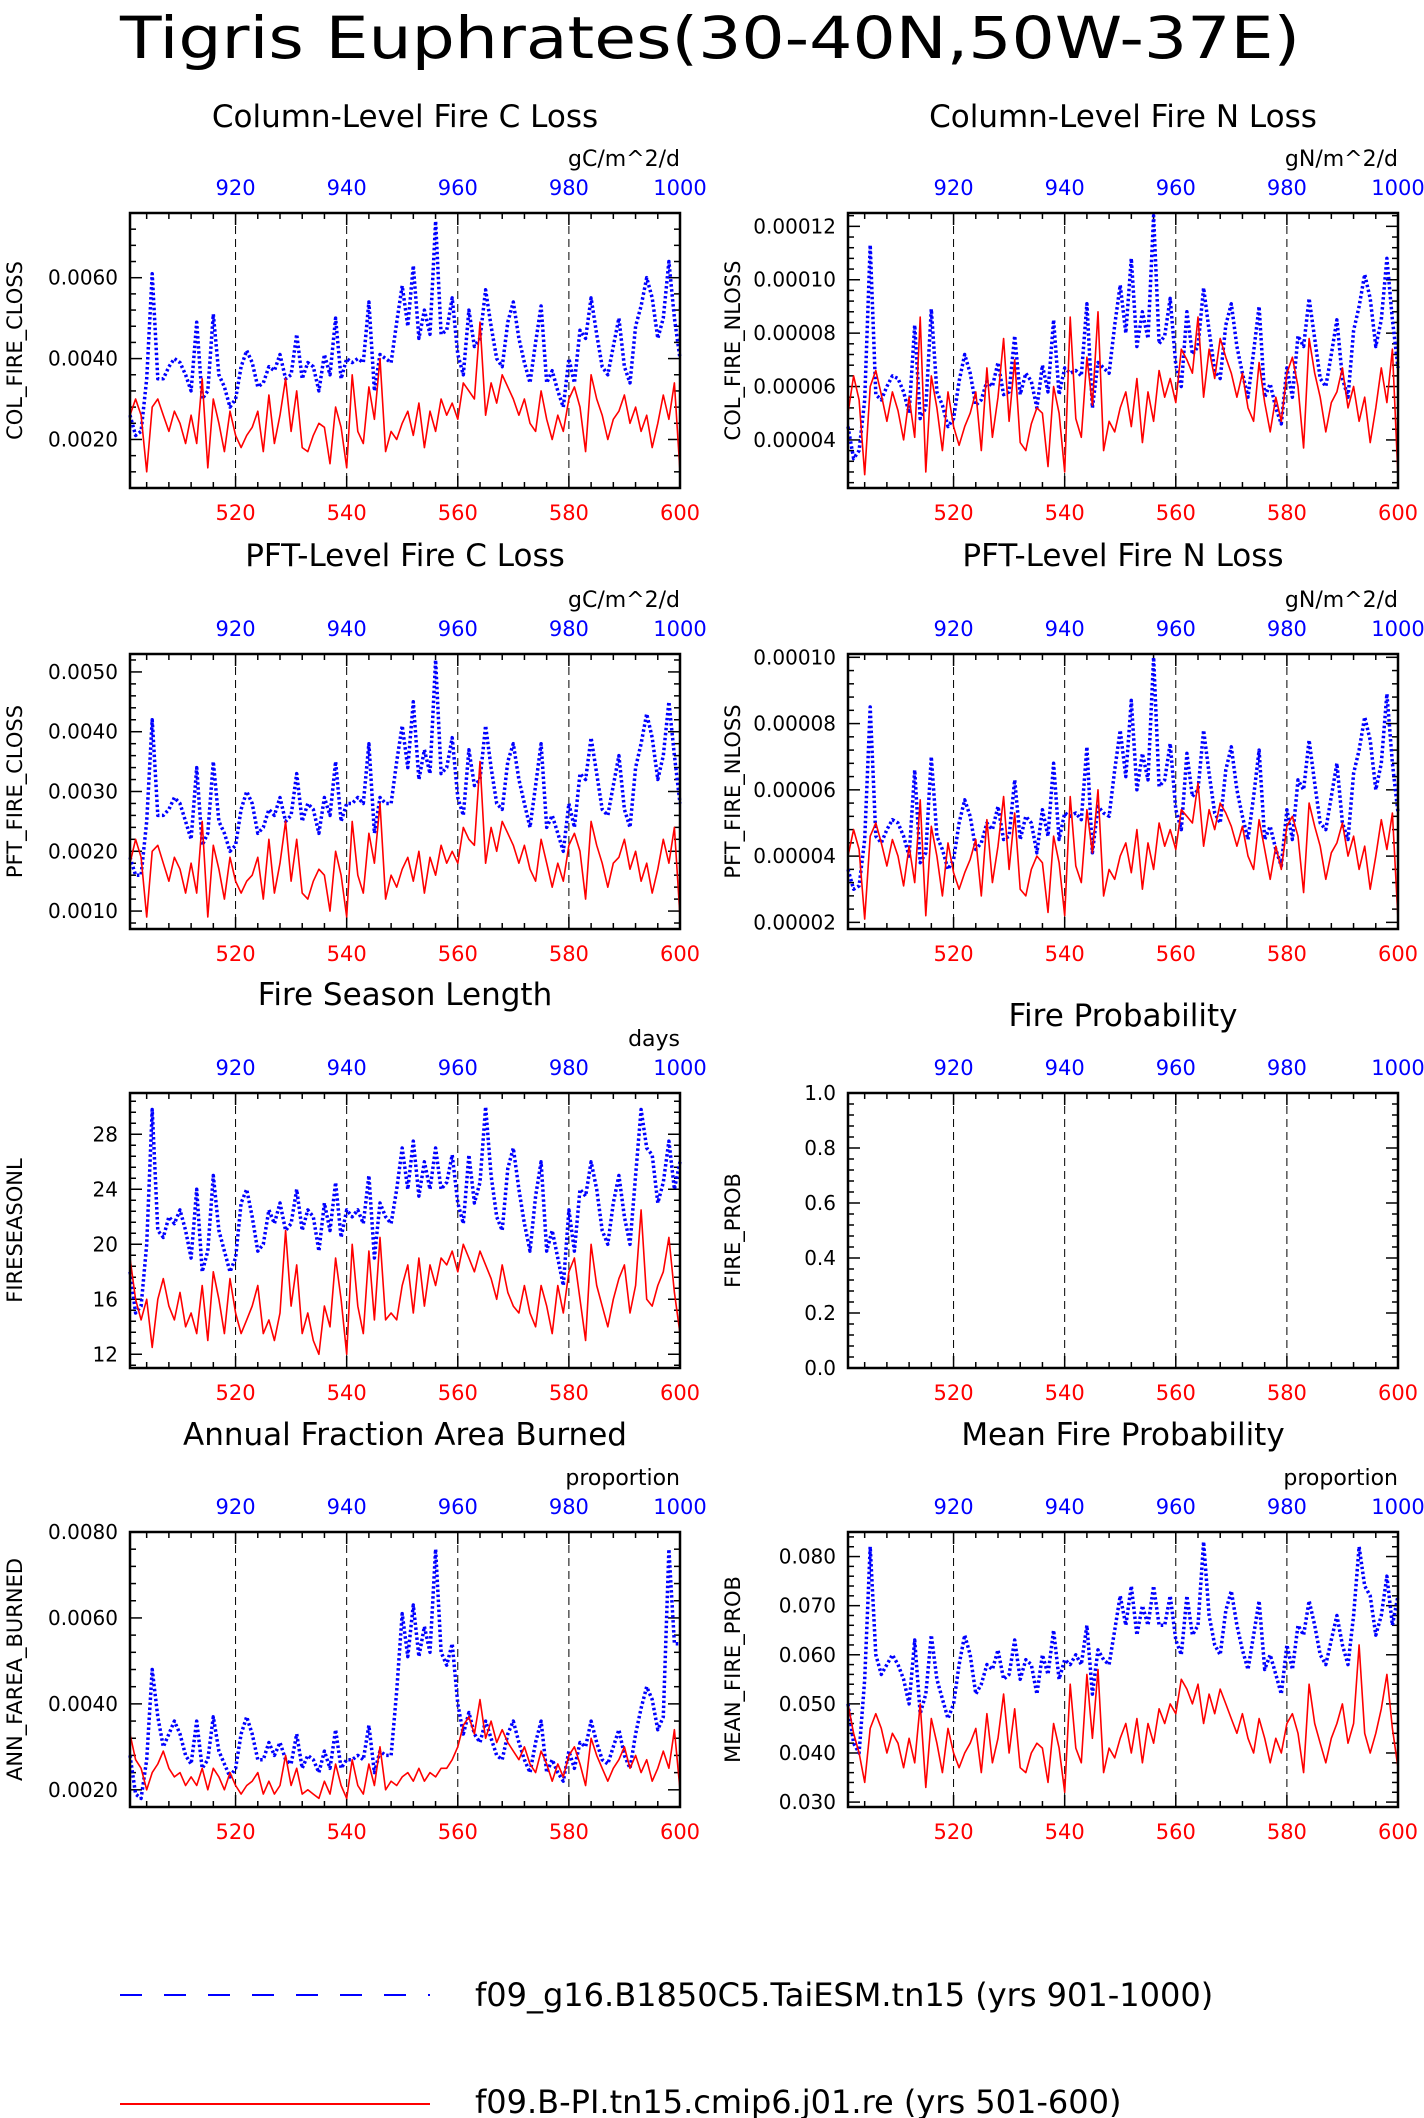  Describe the element at coordinates (1122, 556) in the screenshot. I see `chart-title: PFT-Level Fire N Loss` at that location.